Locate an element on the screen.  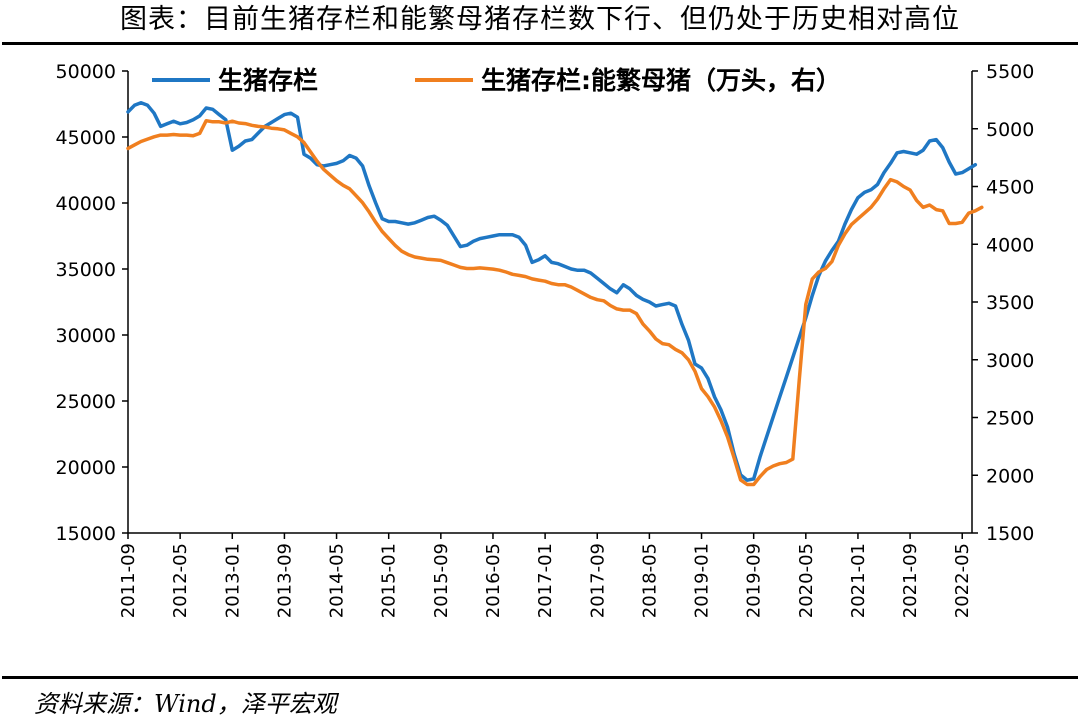
x-tick-label: 2015-01 is located at coordinates (389, 580).